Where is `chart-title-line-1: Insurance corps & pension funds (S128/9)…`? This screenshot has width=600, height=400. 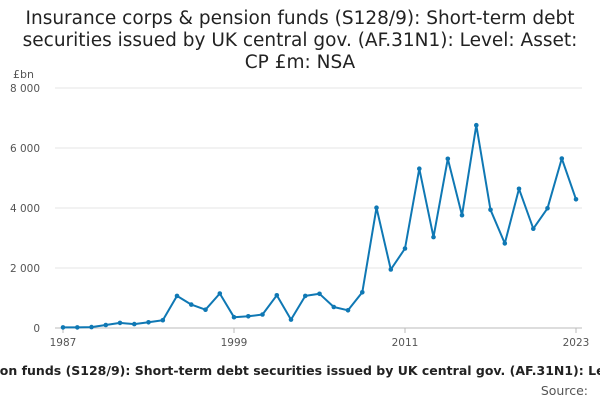 chart-title-line-1: Insurance corps & pension funds (S128/9)… is located at coordinates (300, 18).